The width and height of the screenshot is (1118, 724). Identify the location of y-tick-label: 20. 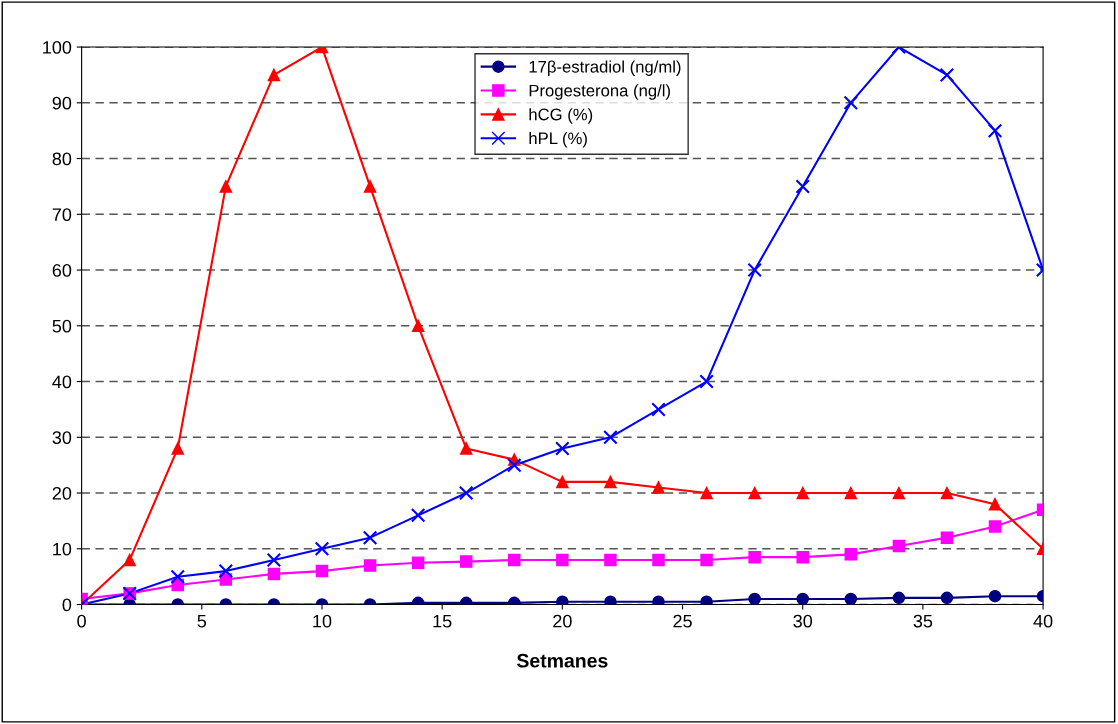
(62, 493).